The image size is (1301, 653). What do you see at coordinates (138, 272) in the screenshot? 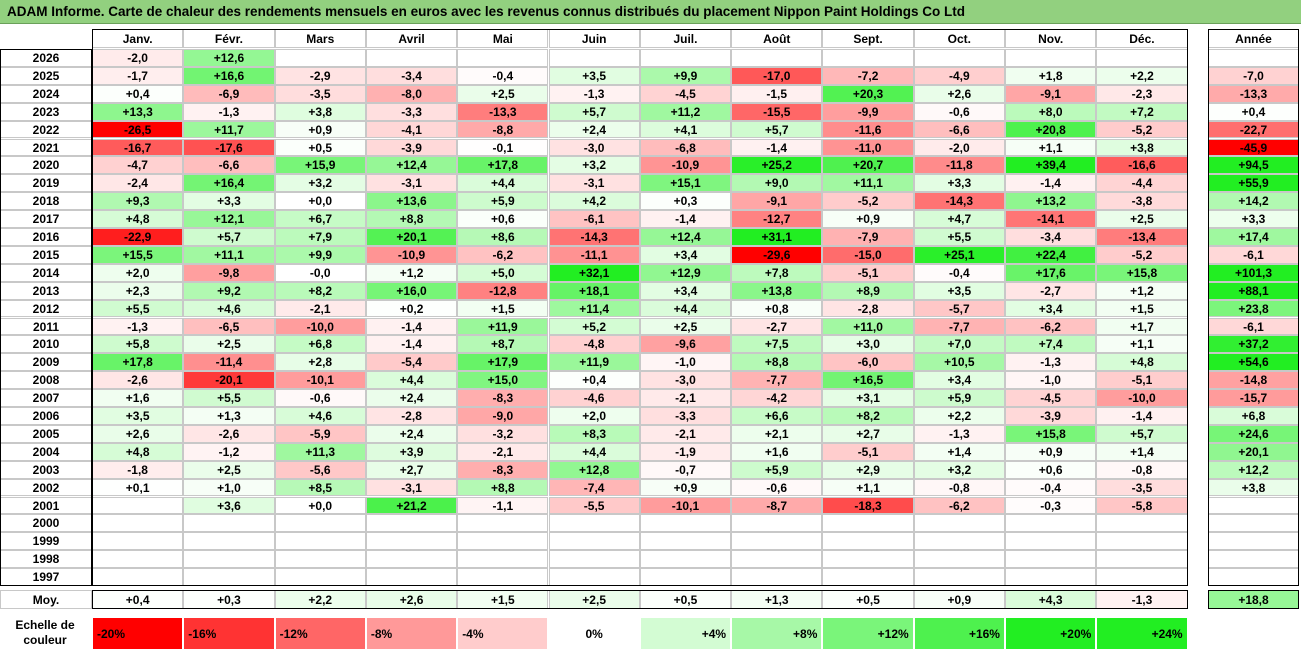
I see `heat-cell: +2,0` at bounding box center [138, 272].